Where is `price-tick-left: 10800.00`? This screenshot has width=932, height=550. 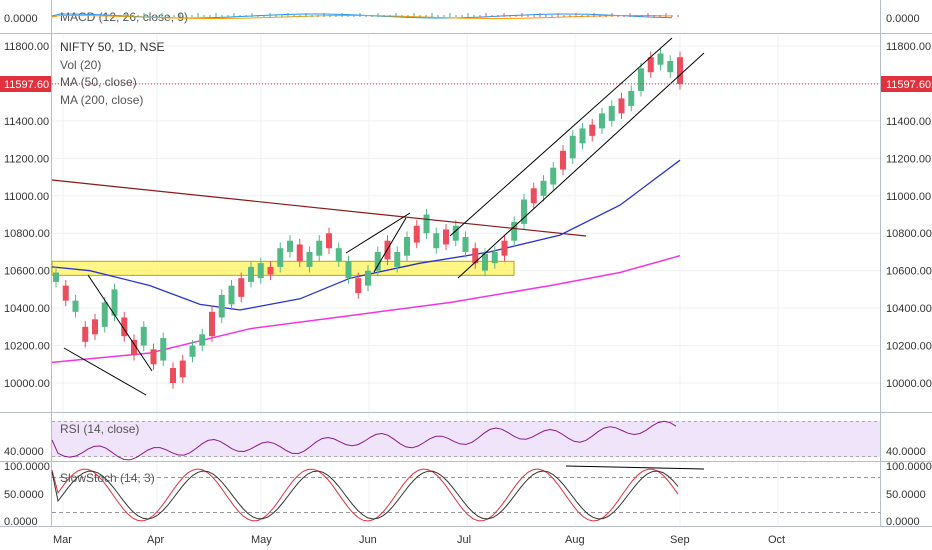
price-tick-left: 10800.00 is located at coordinates (27, 234).